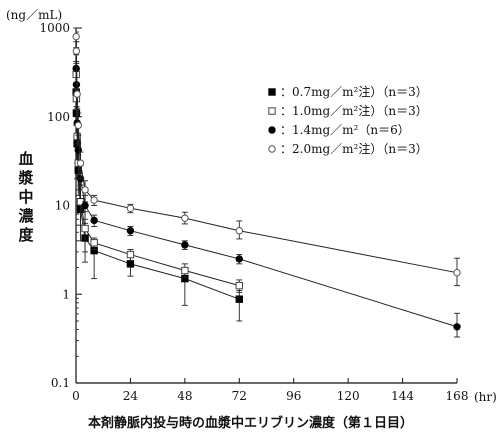  What do you see at coordinates (184, 396) in the screenshot?
I see `x-tick-label: 48` at bounding box center [184, 396].